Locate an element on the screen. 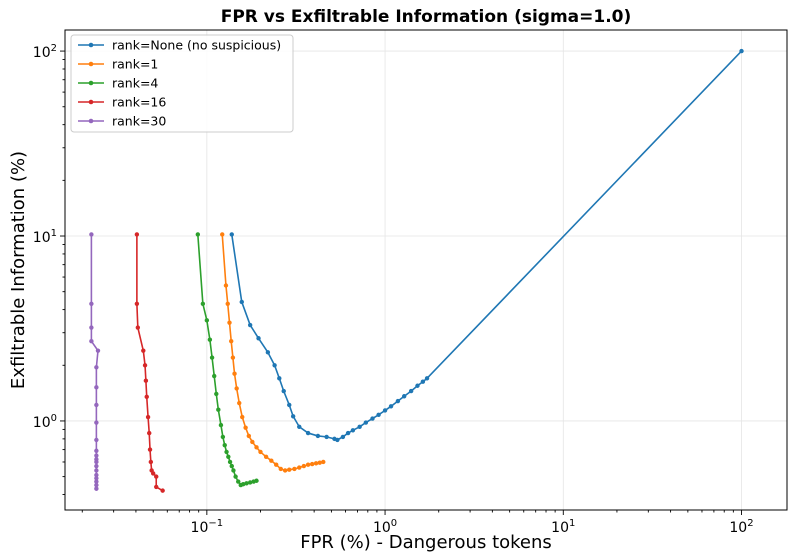 The image size is (793, 560). legend-entry: rank=4 is located at coordinates (118, 83).